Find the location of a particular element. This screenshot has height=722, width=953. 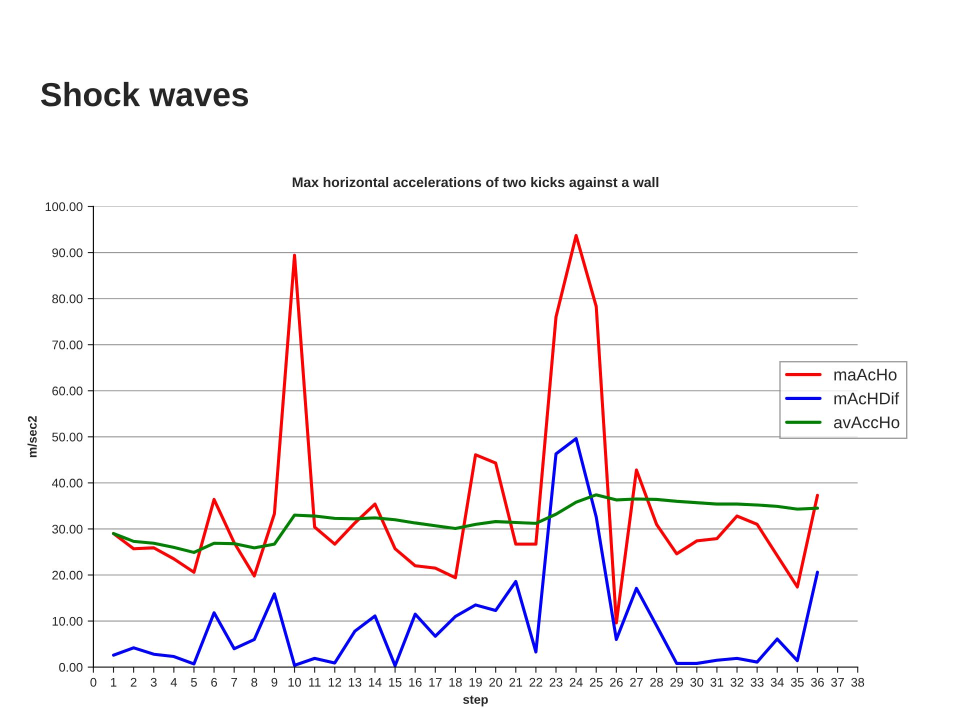

x-tick-label: 36 is located at coordinates (817, 682).